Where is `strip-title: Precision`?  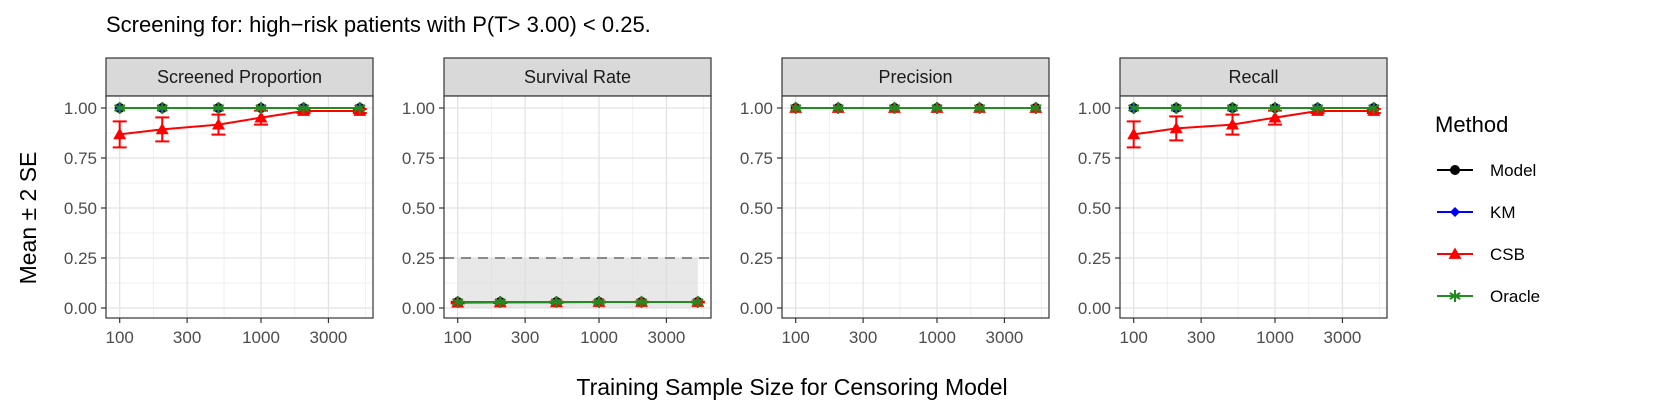 strip-title: Precision is located at coordinates (915, 77).